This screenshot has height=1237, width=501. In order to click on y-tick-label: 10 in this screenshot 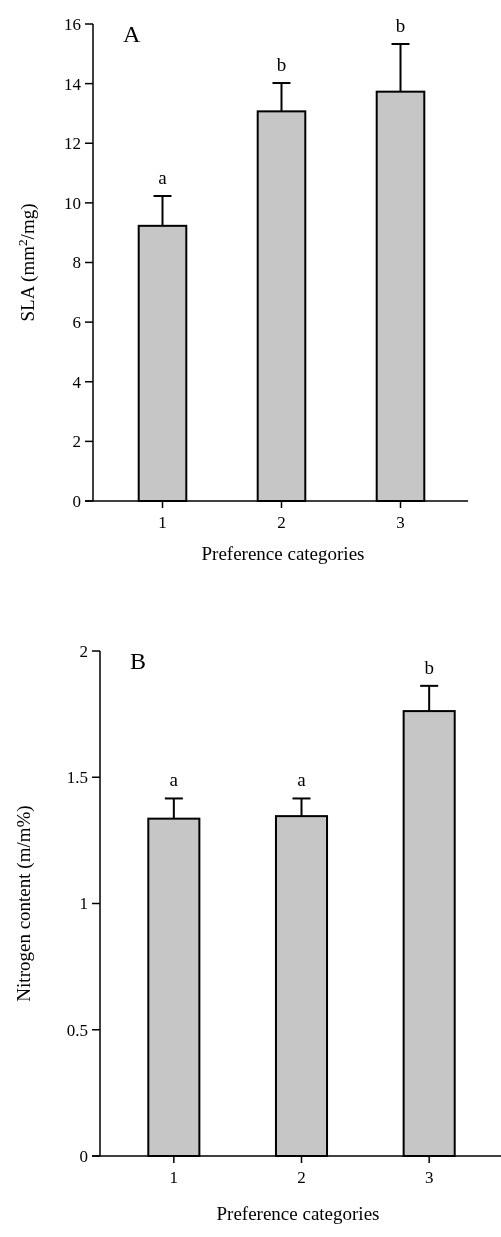, I will do `click(72, 203)`.